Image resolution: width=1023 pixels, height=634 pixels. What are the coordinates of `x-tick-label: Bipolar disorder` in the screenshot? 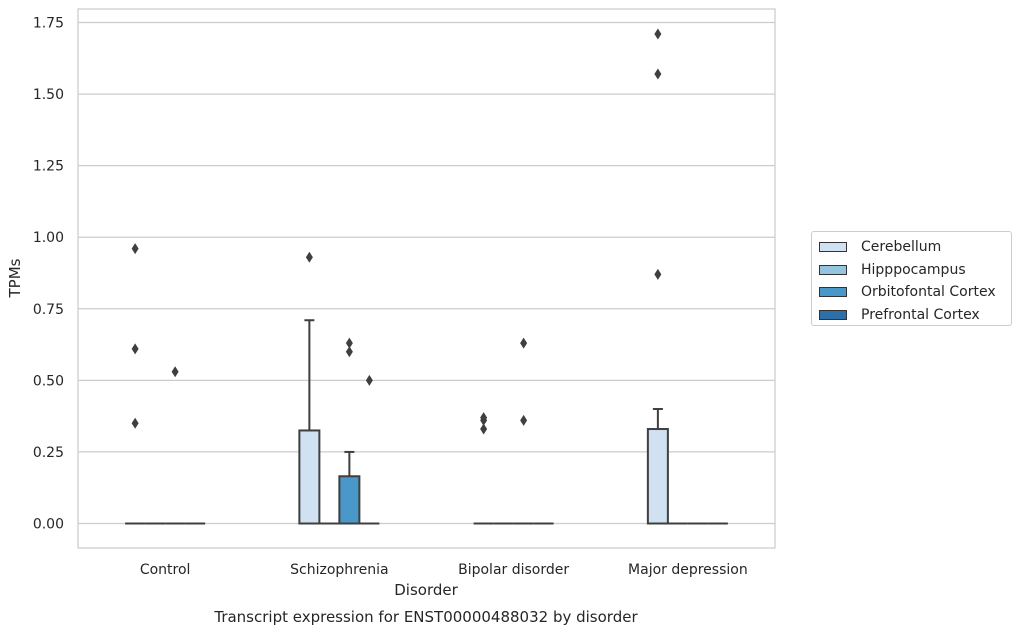 It's located at (513, 570).